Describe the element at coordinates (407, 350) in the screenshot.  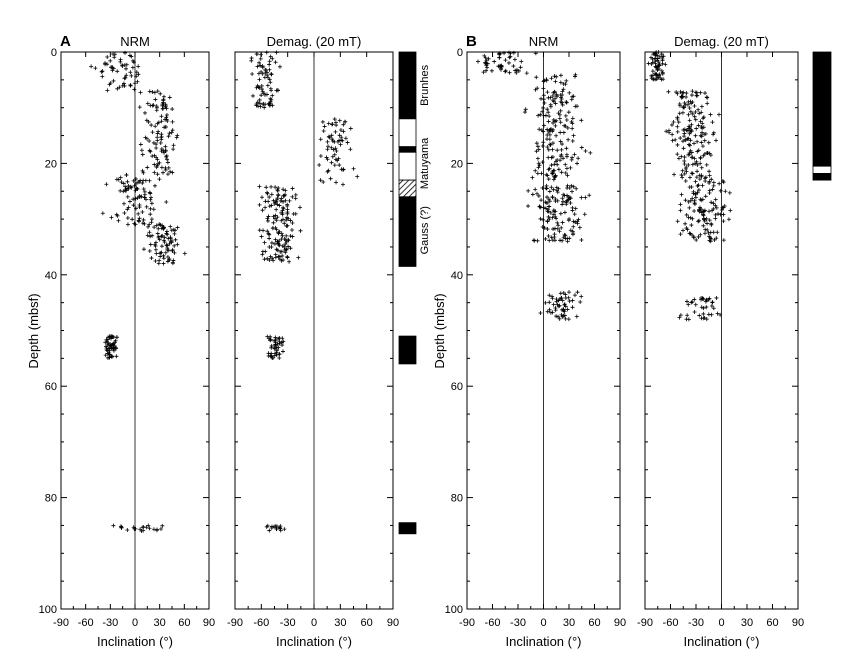
I see `polarity-block-black` at that location.